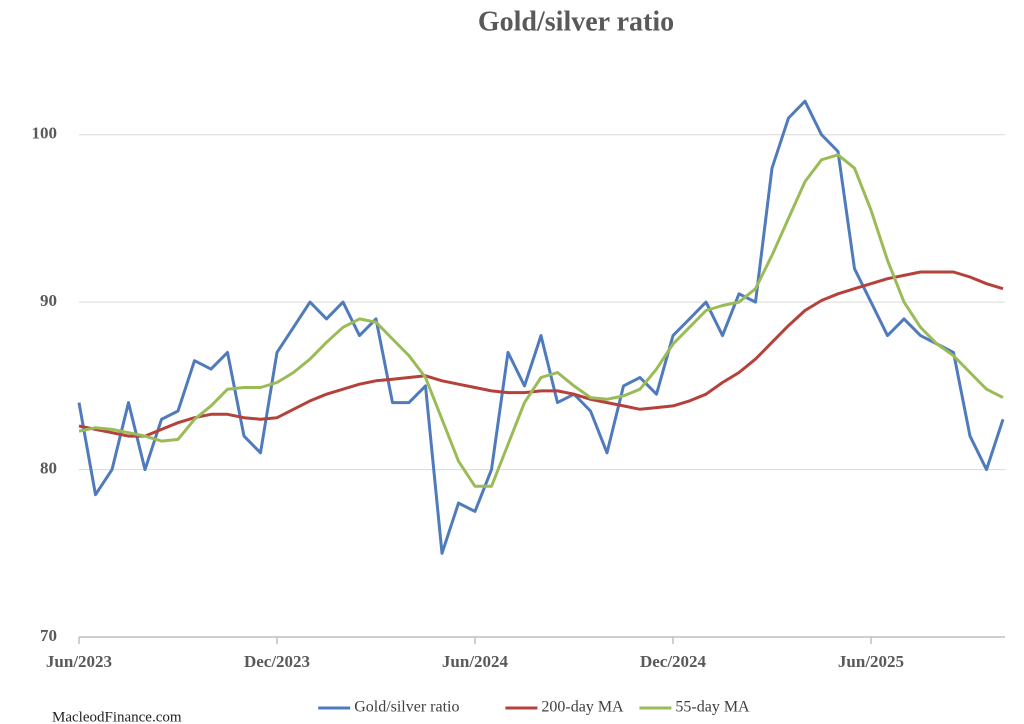  What do you see at coordinates (576, 21) in the screenshot?
I see `chart-title: Gold/silver ratio` at bounding box center [576, 21].